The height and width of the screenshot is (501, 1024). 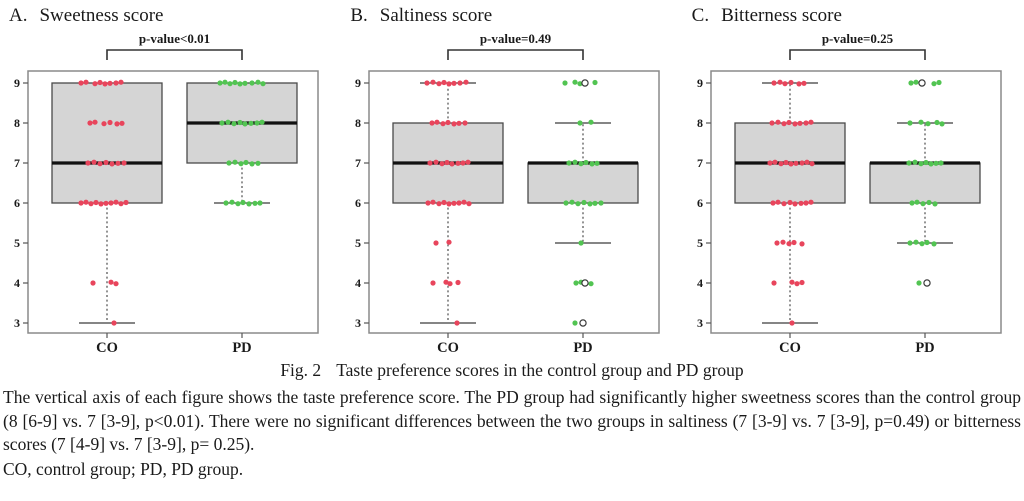 What do you see at coordinates (853, 13) in the screenshot?
I see `panel-title: C. Bitterness score` at bounding box center [853, 13].